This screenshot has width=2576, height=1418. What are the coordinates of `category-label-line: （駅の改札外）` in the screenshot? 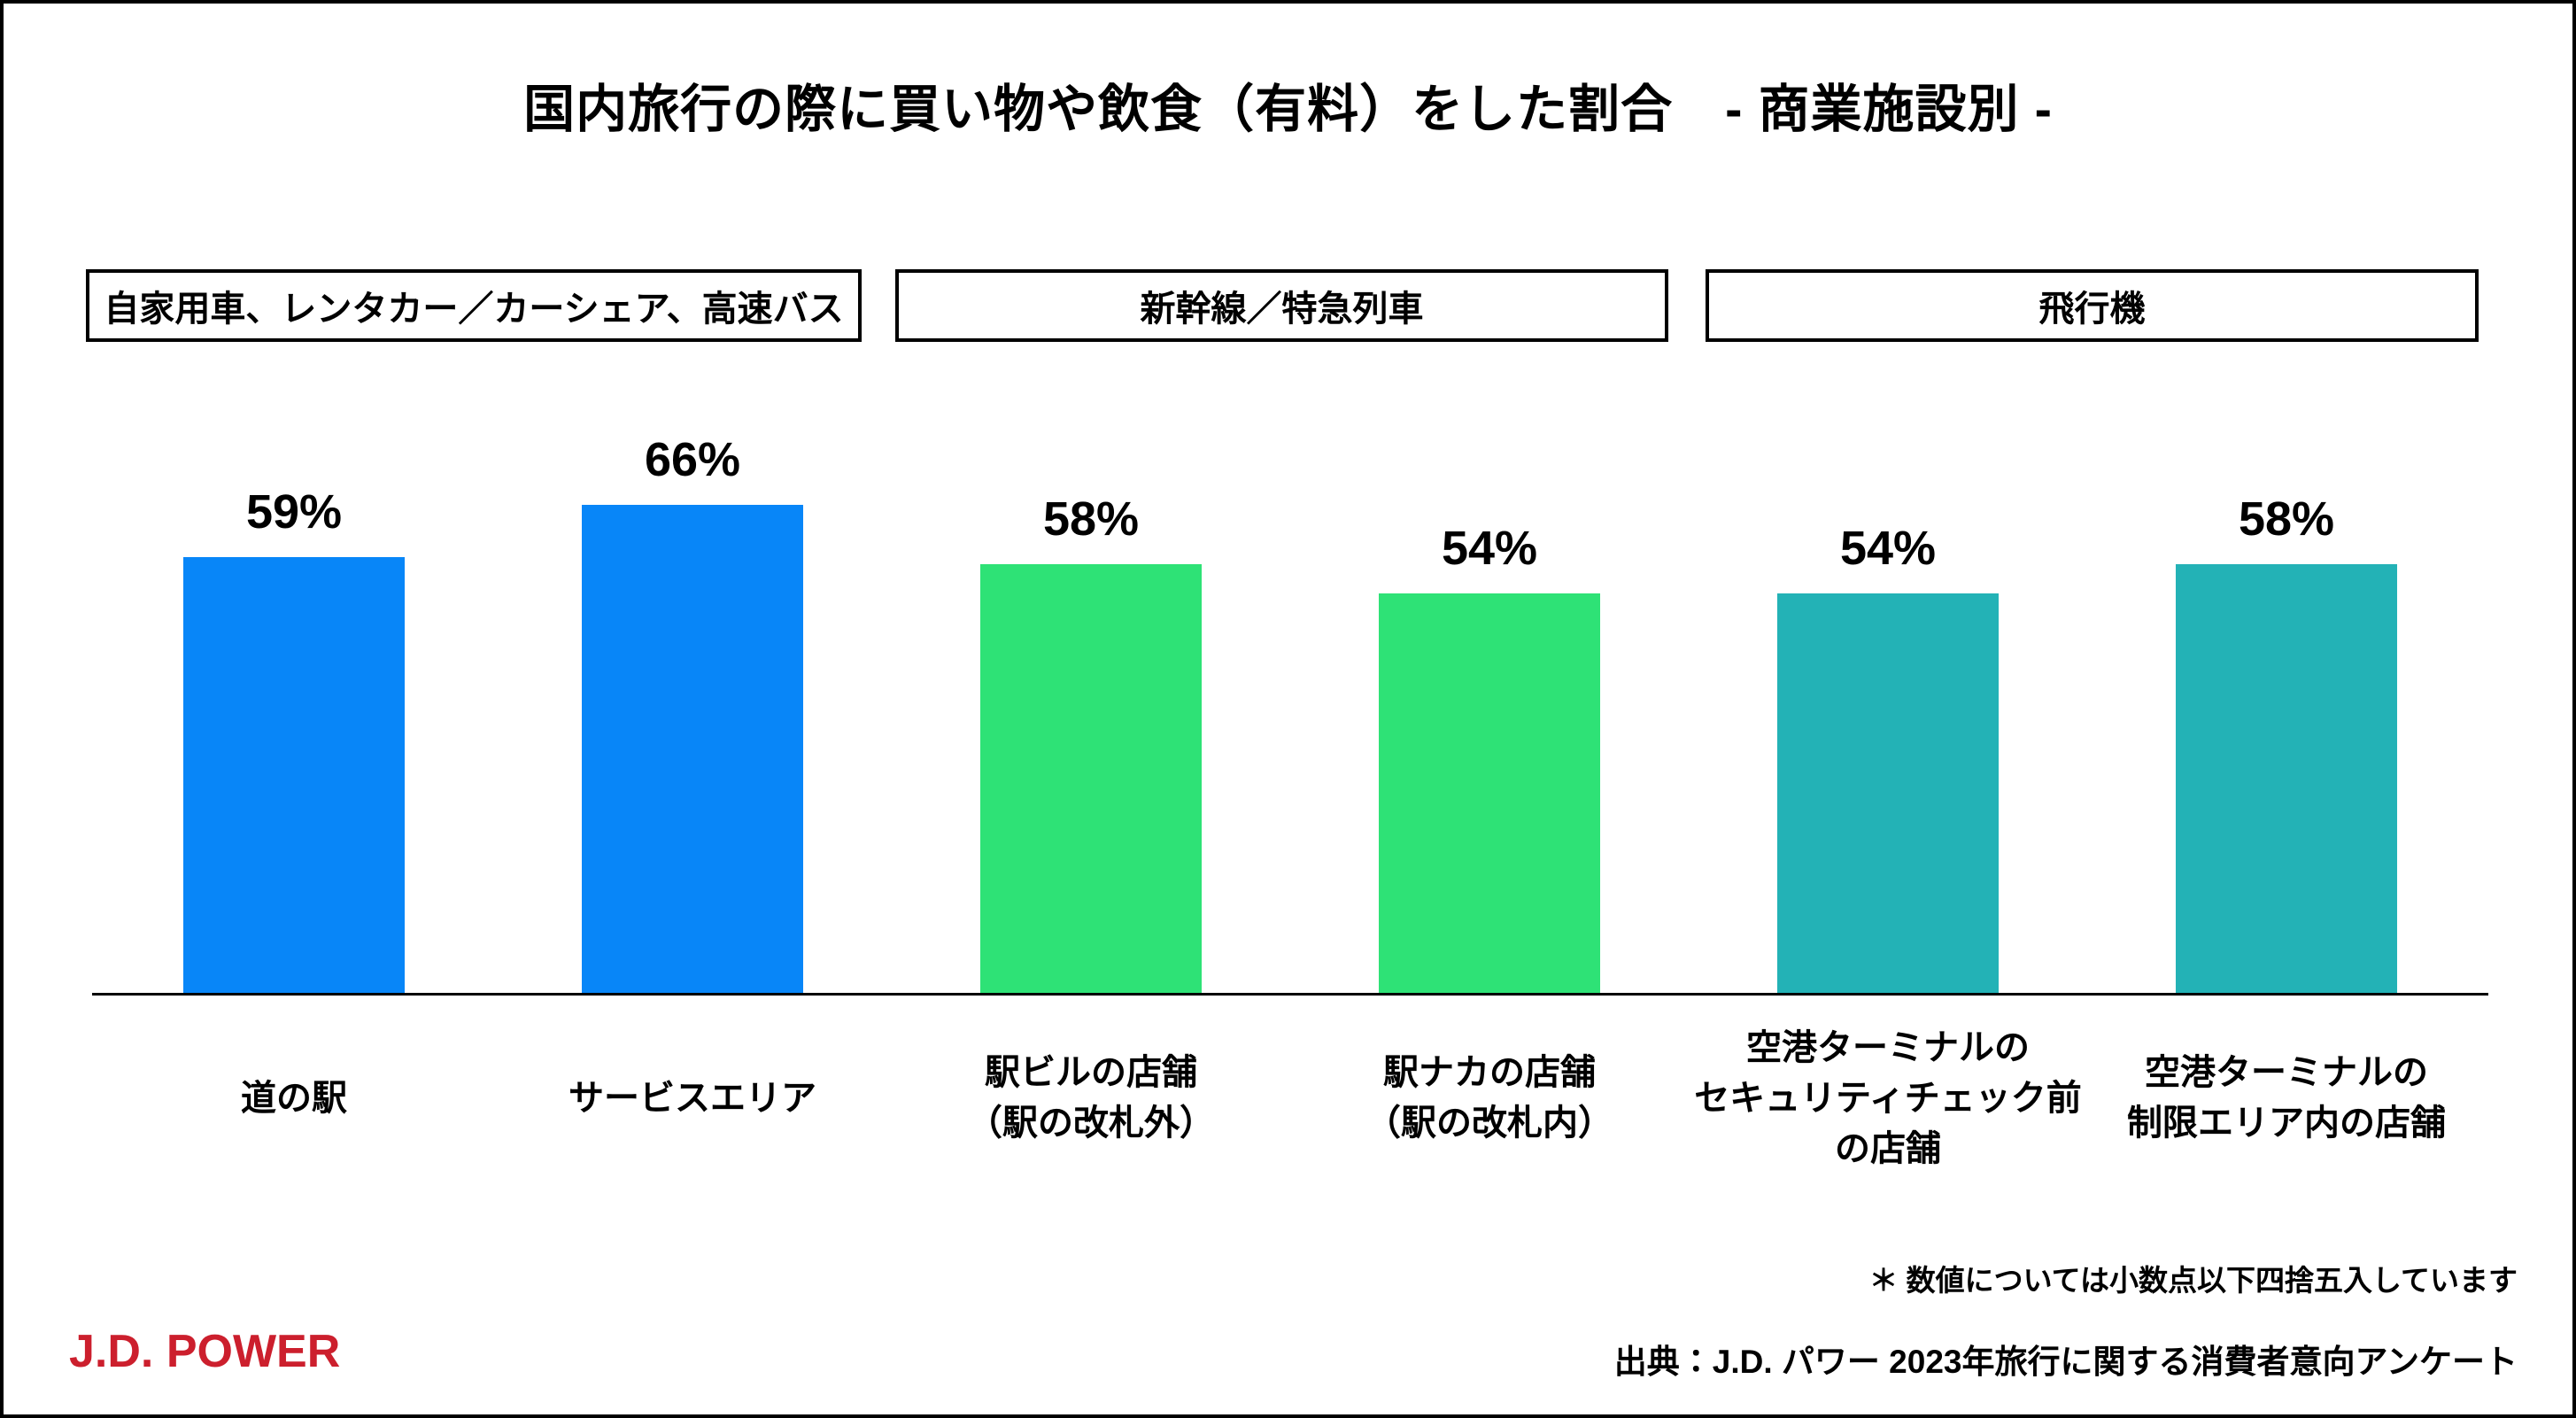 It's located at (1091, 1123).